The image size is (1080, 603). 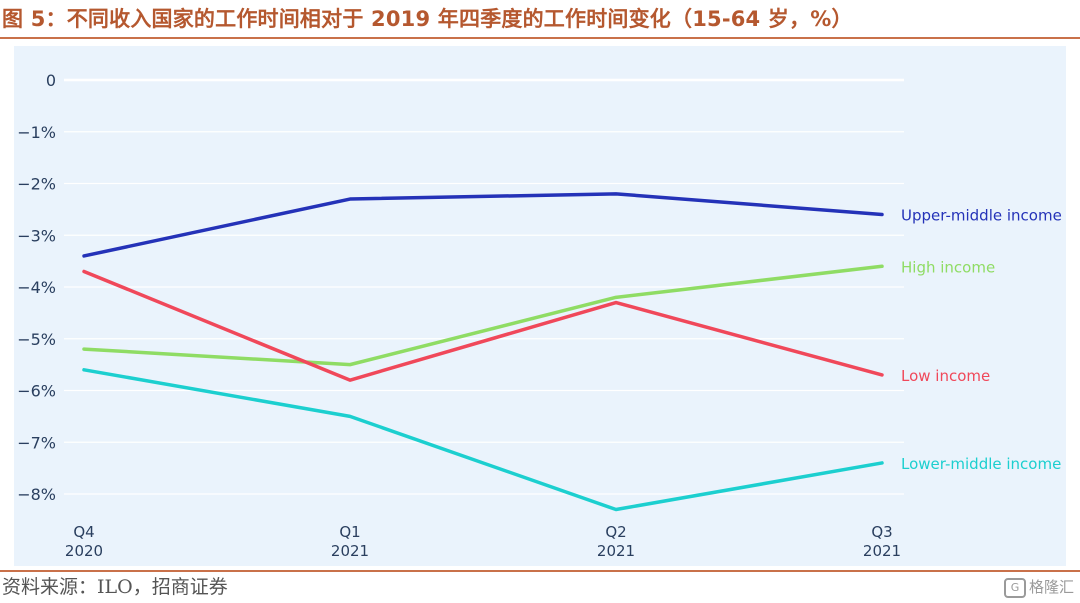 What do you see at coordinates (36, 442) in the screenshot?
I see `y-tick-label: −7%` at bounding box center [36, 442].